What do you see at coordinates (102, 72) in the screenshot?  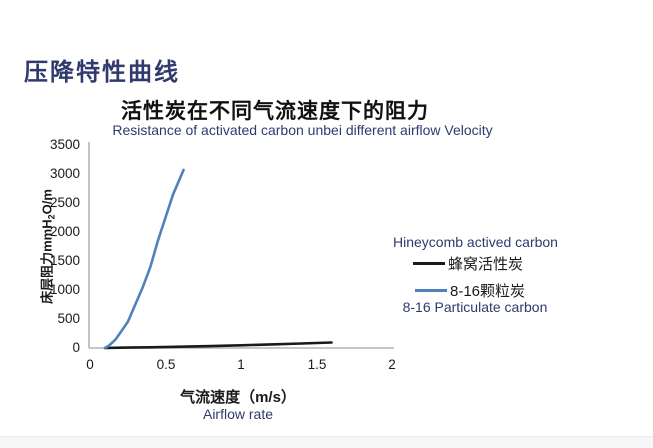 I see `slide-title: 压降特性曲线` at bounding box center [102, 72].